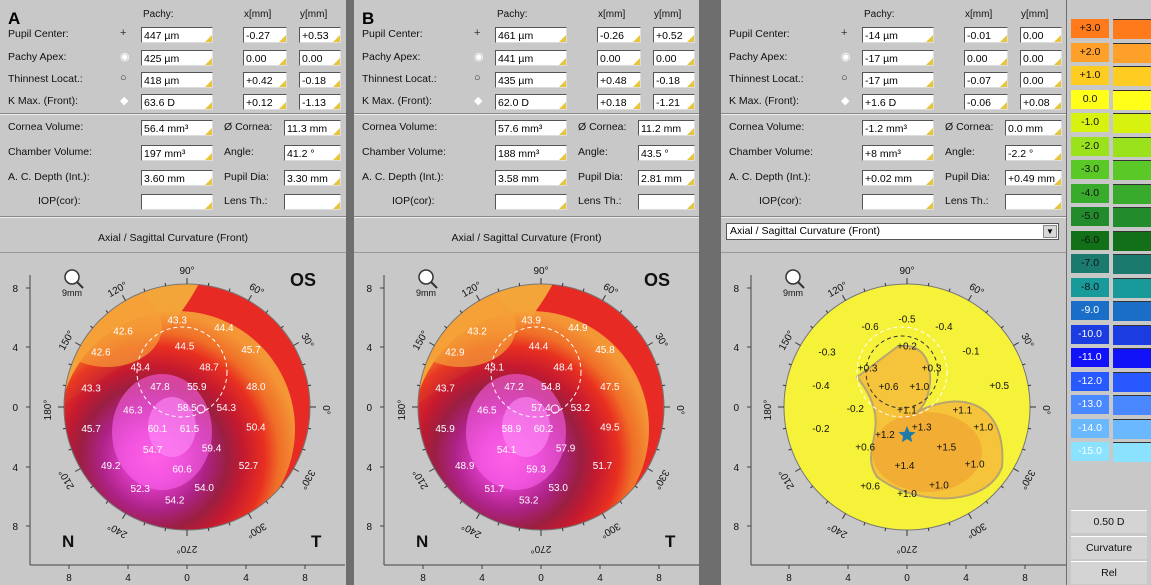 The width and height of the screenshot is (1151, 585). I want to click on ac-depth-field: +0.02 mm, so click(898, 178).